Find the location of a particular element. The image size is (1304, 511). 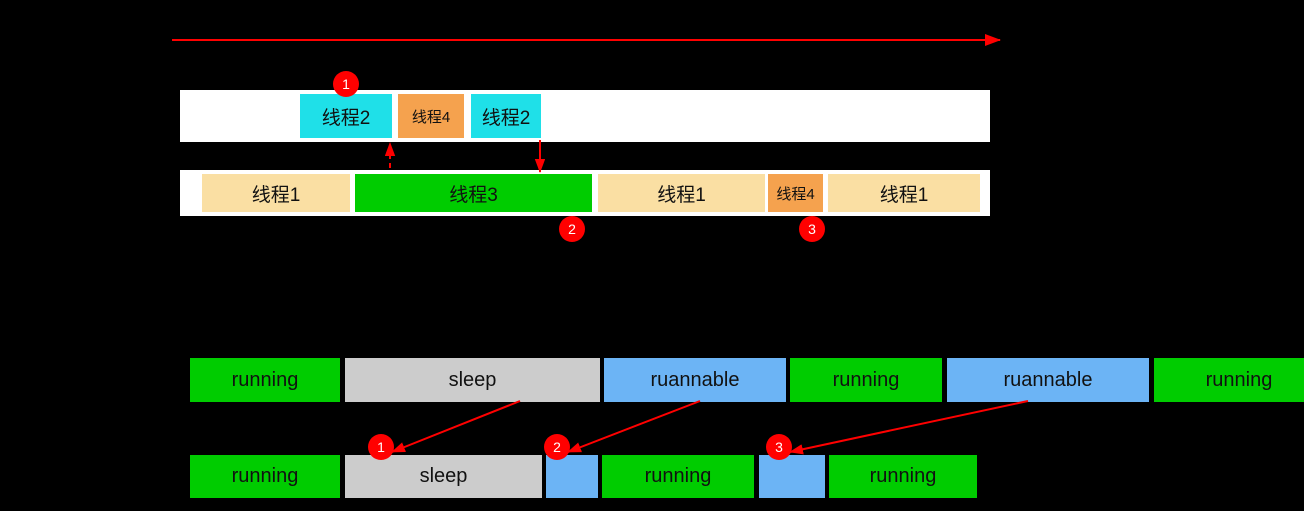

cpu-step-badge: 3 is located at coordinates (812, 229).